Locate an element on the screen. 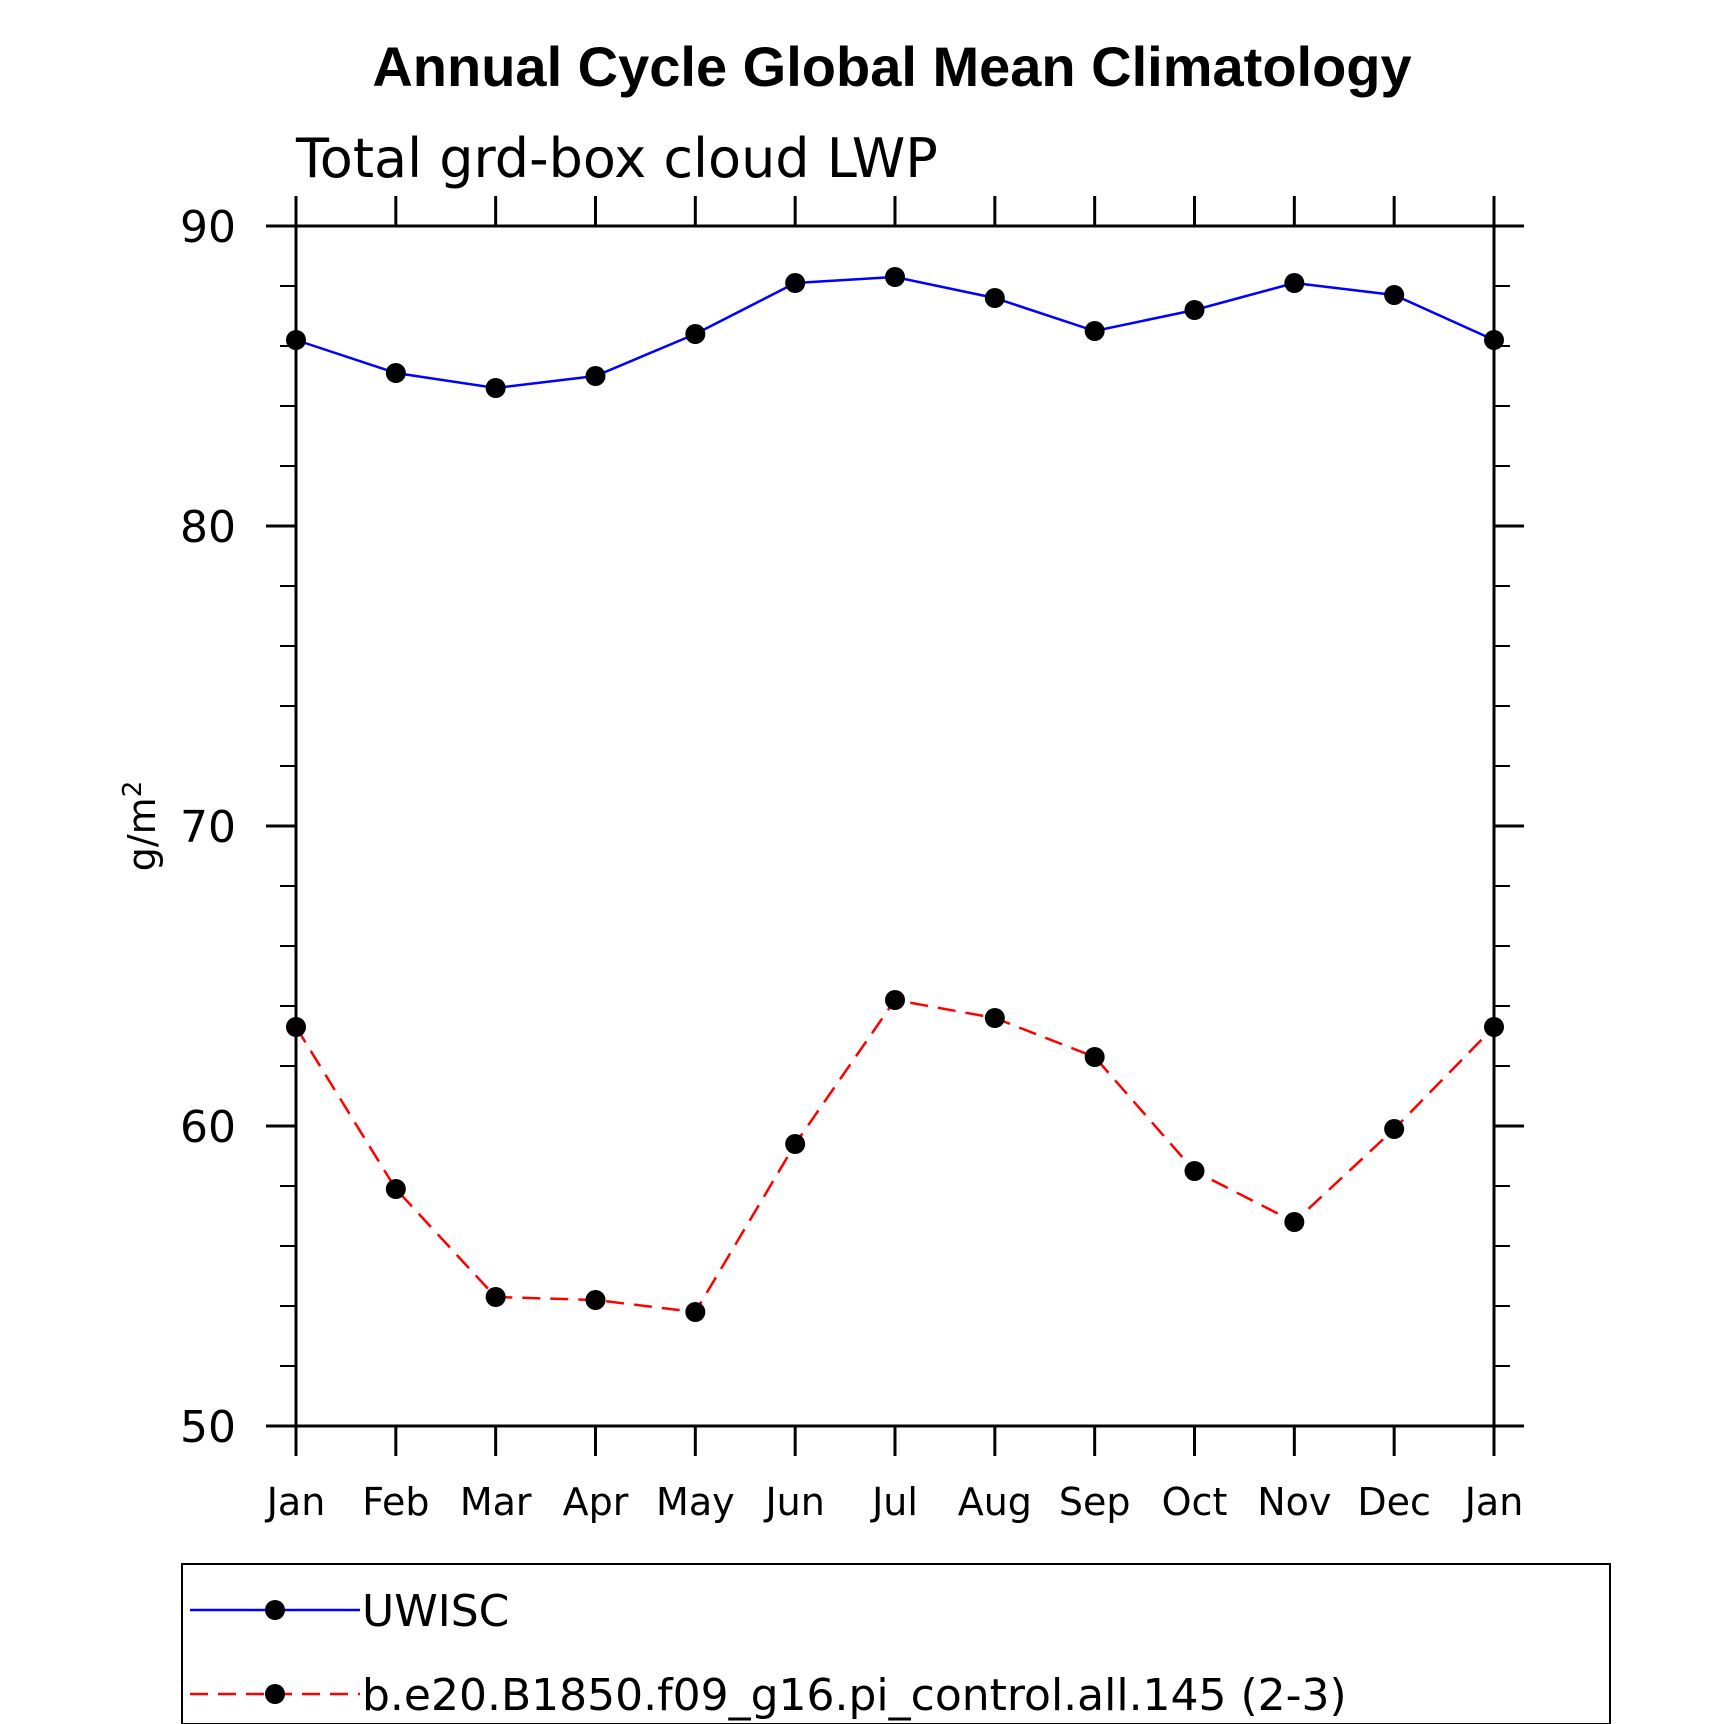  x-tick-label: Jun is located at coordinates (793, 1502).